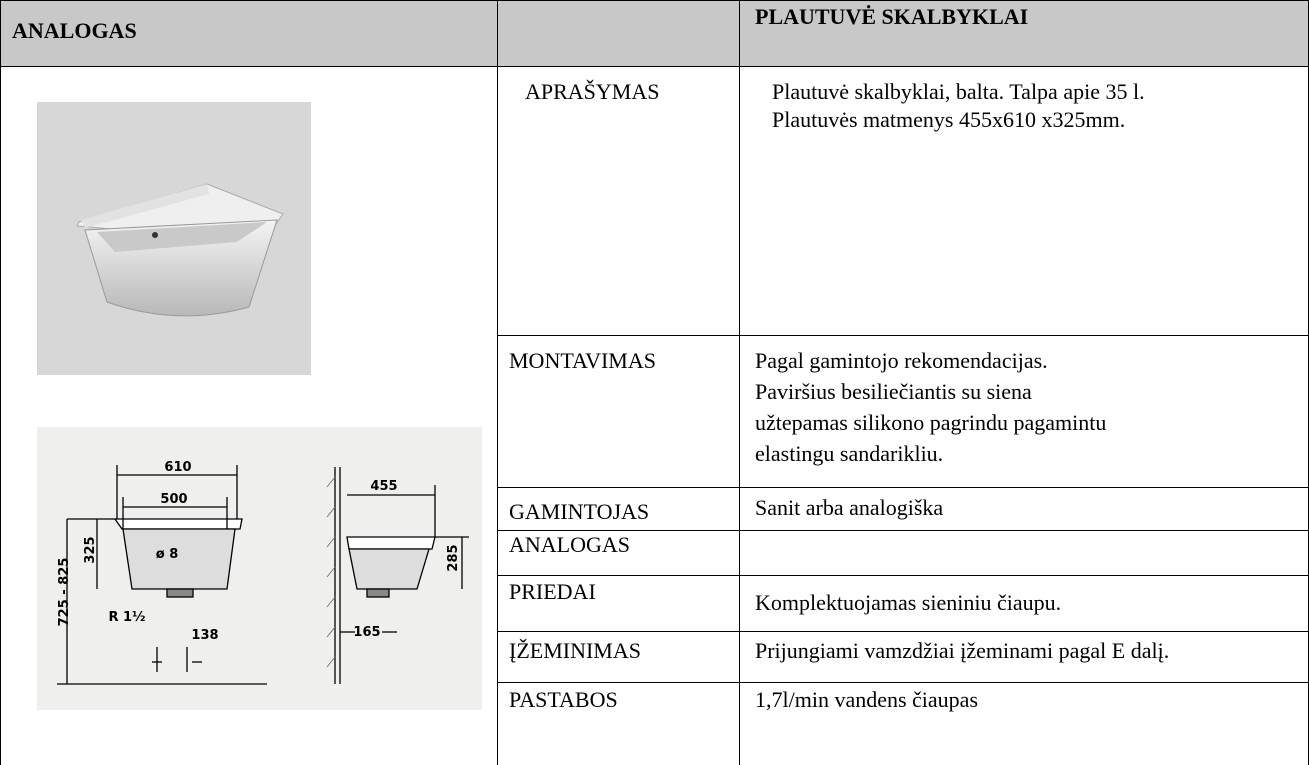 This screenshot has height=765, width=1309. I want to click on row-text: 1,7l/min vandens čiaupas, so click(867, 699).